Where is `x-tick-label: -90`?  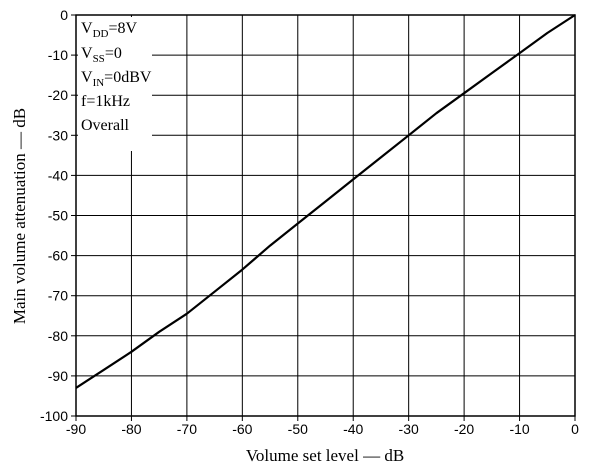 x-tick-label: -90 is located at coordinates (76, 429).